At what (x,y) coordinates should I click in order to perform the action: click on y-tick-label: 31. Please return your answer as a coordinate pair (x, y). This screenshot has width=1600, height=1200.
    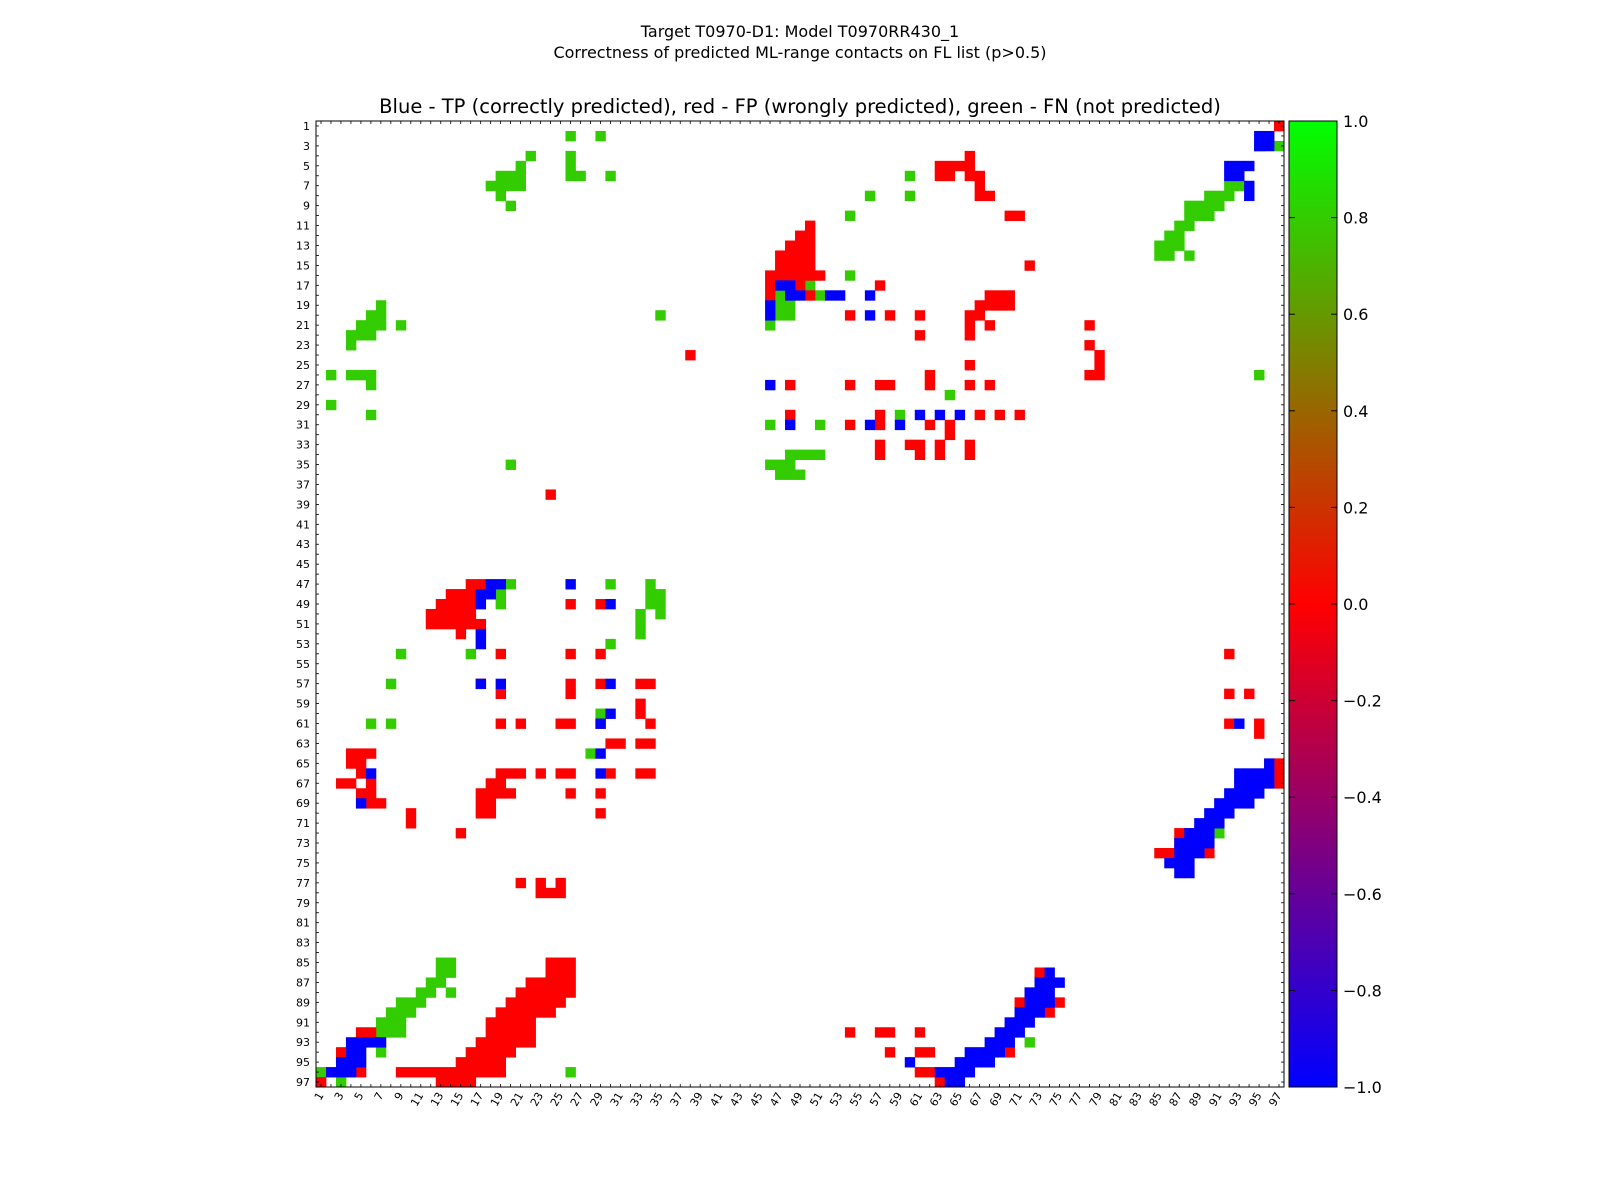
    Looking at the image, I should click on (303, 425).